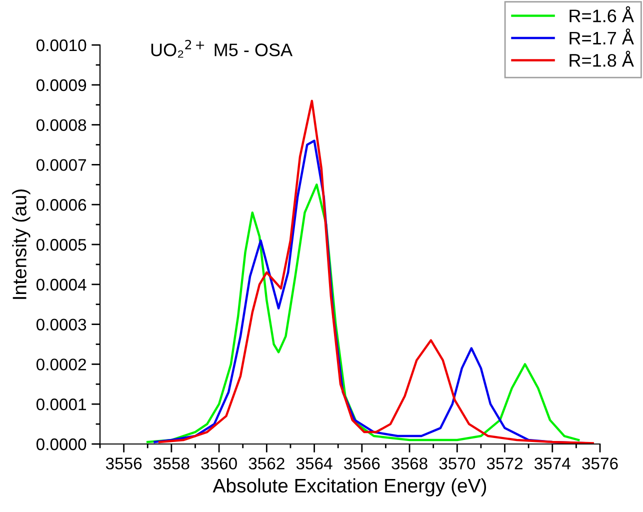 Image resolution: width=643 pixels, height=512 pixels. Describe the element at coordinates (410, 464) in the screenshot. I see `x-tick-label: 3568` at that location.